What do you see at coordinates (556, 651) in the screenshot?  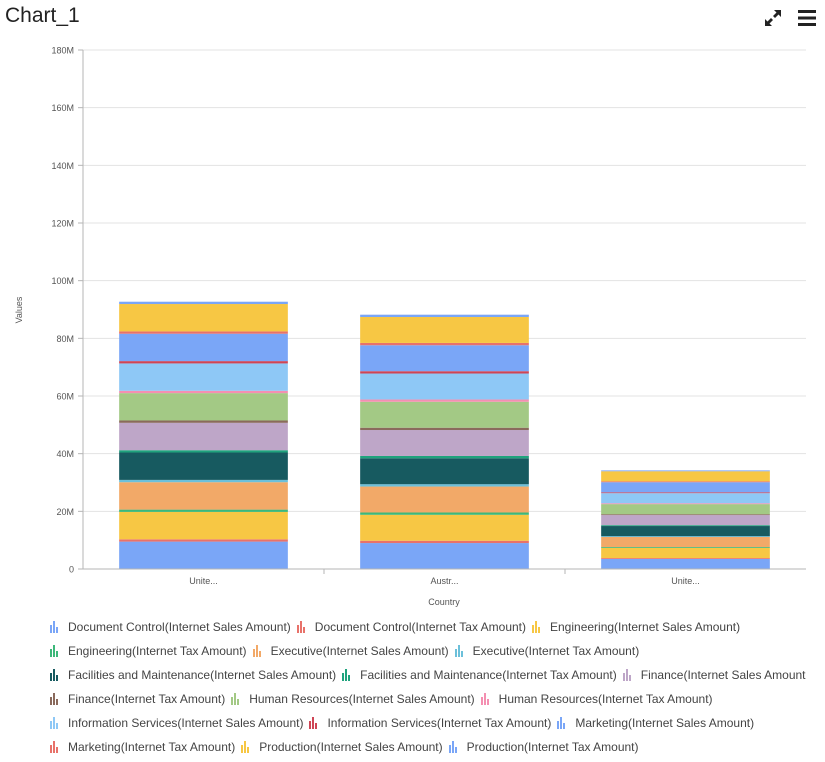 I see `legend-label: Executive(Internet Tax Amount)` at bounding box center [556, 651].